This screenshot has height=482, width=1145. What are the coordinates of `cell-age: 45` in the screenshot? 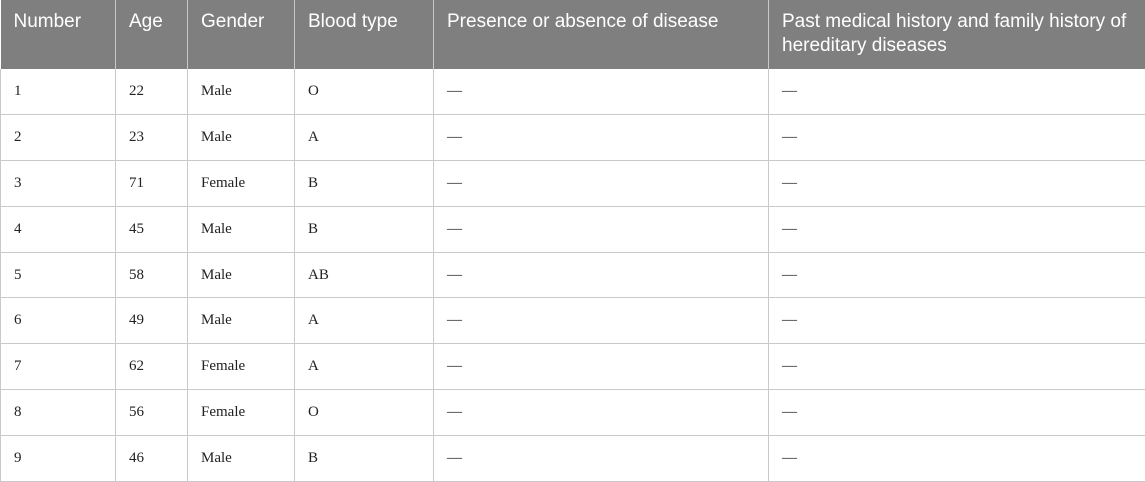 It's located at (152, 229).